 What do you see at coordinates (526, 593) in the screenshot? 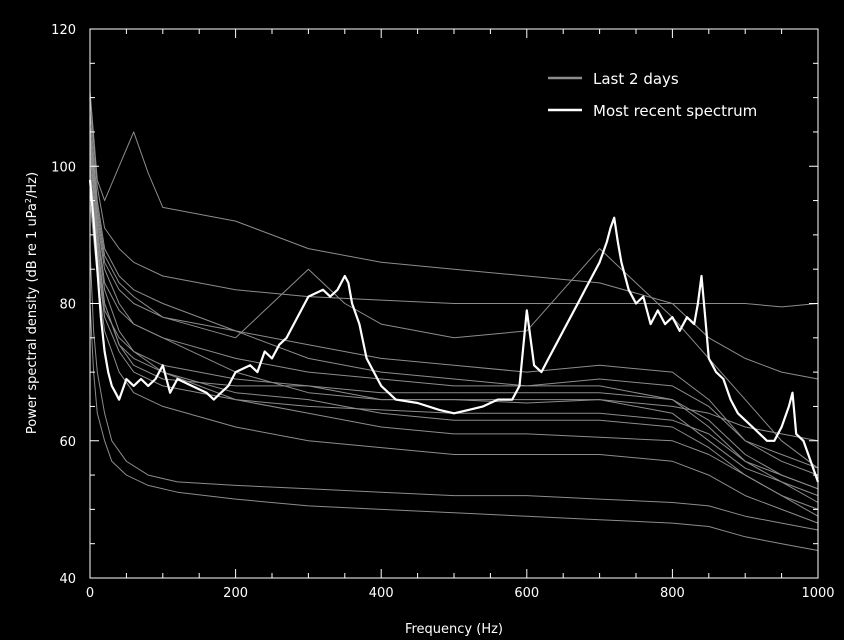
I see `x-tick-label: 600` at bounding box center [526, 593].